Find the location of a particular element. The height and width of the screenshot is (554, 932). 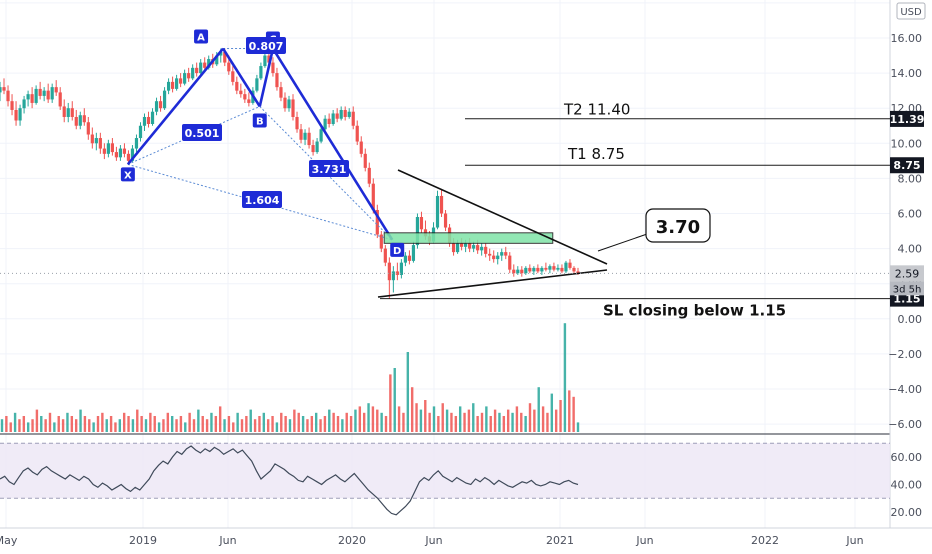

last-price-text: 2.59 is located at coordinates (907, 273).